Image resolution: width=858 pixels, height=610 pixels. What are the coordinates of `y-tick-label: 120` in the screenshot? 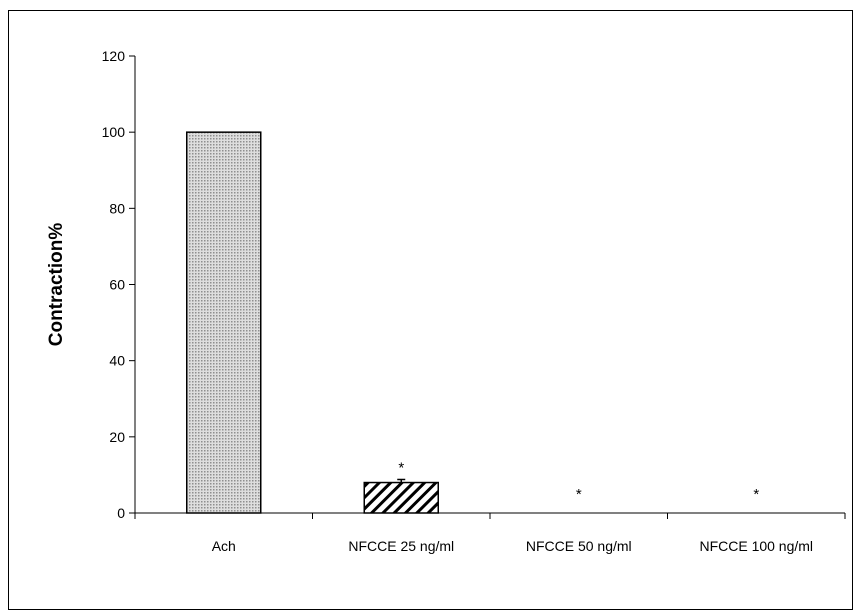 It's located at (114, 56).